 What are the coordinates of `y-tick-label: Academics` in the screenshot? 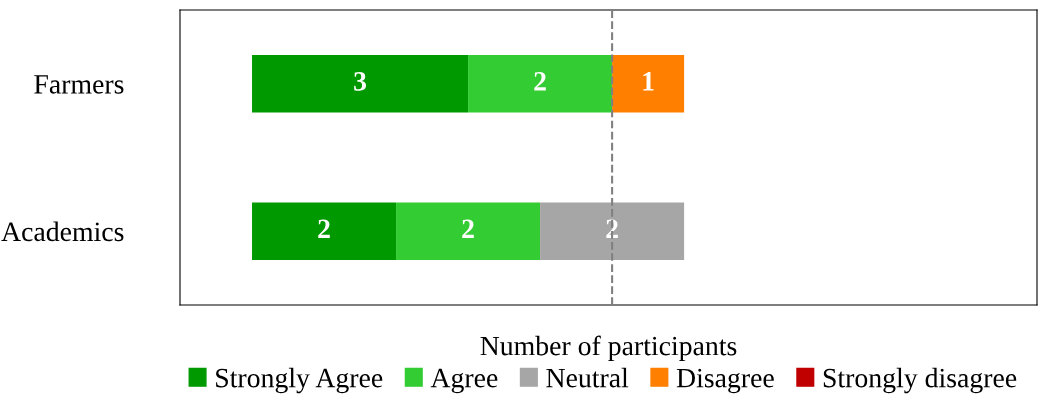 It's located at (62, 231).